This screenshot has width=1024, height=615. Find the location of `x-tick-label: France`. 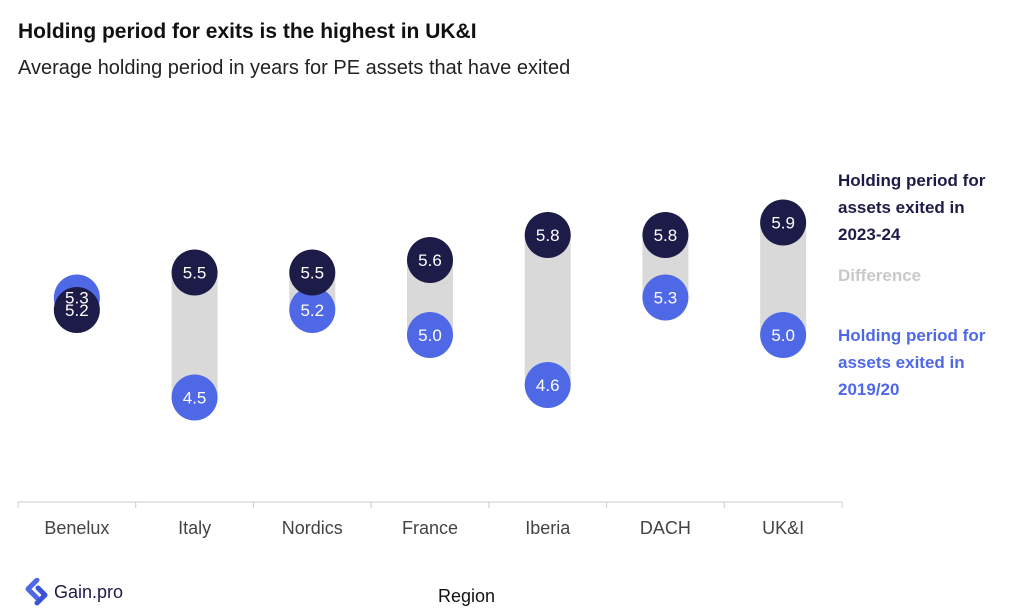

x-tick-label: France is located at coordinates (430, 528).